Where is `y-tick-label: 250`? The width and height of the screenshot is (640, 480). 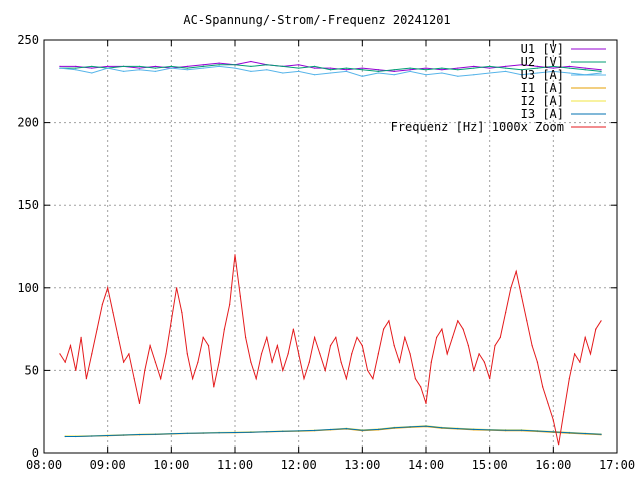 y-tick-label: 250 is located at coordinates (28, 40).